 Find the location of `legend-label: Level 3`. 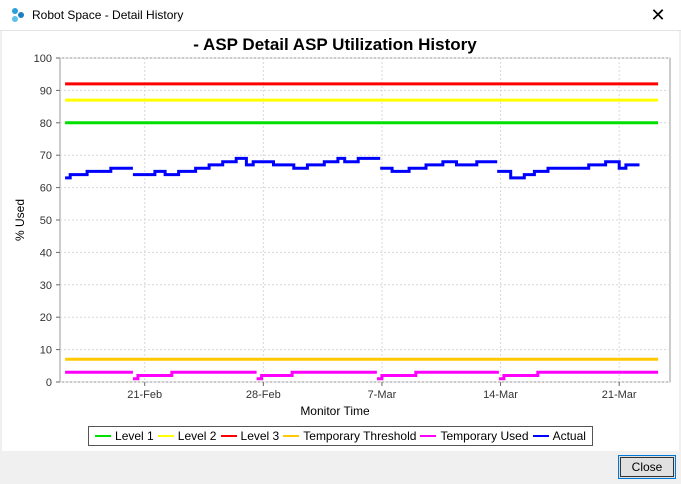

legend-label: Level 3 is located at coordinates (260, 436).